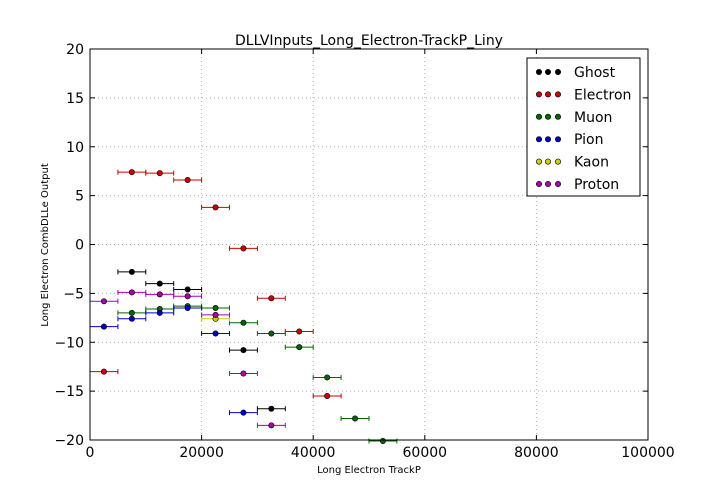 This screenshot has height=504, width=720. Describe the element at coordinates (369, 470) in the screenshot. I see `x-axis-label: Long Electron TrackP` at that location.